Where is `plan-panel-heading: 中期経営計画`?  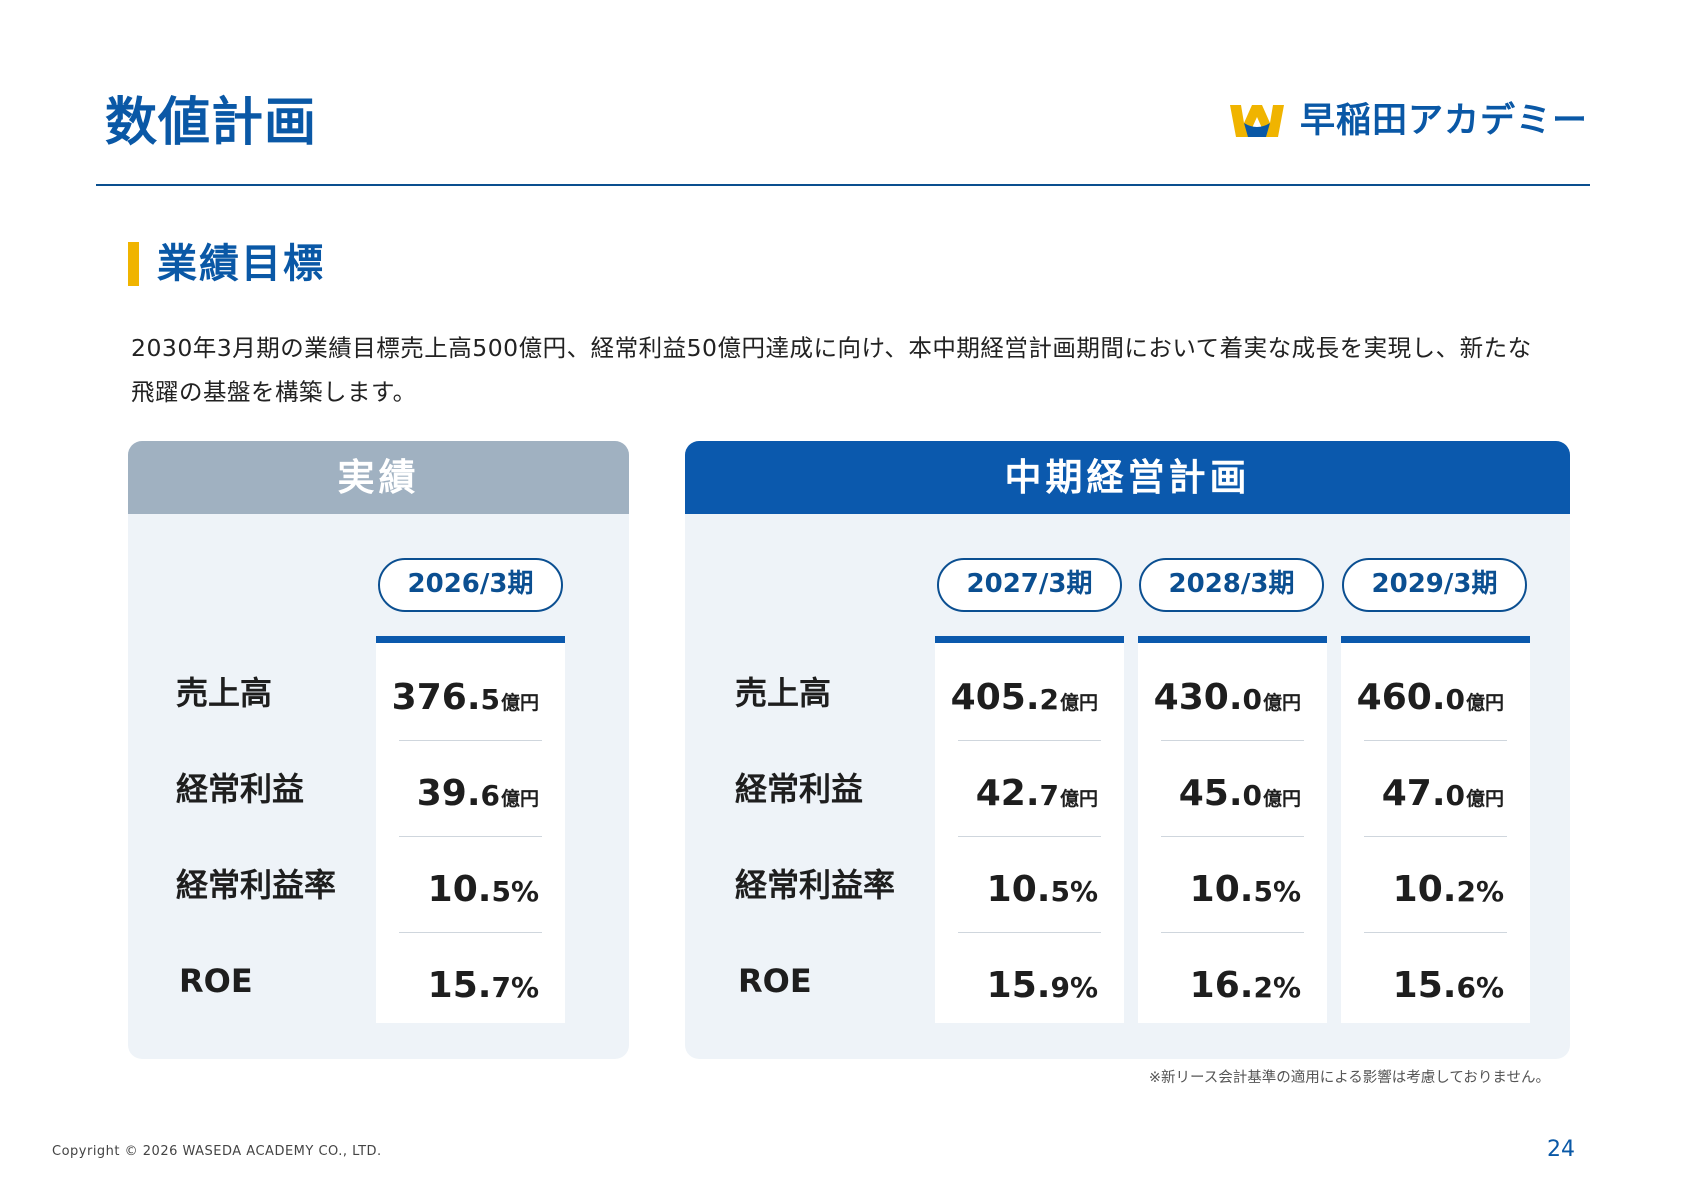 plan-panel-heading: 中期経営計画 is located at coordinates (1127, 477).